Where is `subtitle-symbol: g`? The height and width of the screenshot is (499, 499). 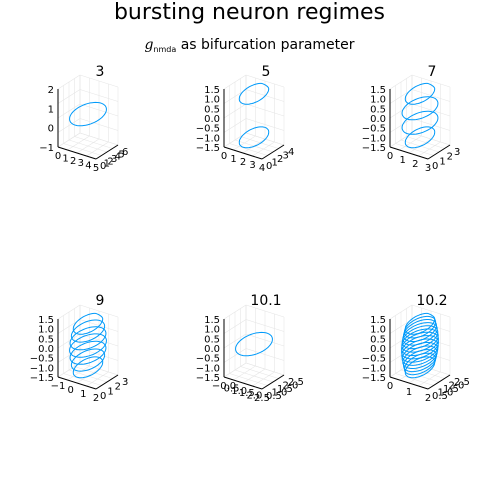
subtitle-symbol: g is located at coordinates (149, 45).